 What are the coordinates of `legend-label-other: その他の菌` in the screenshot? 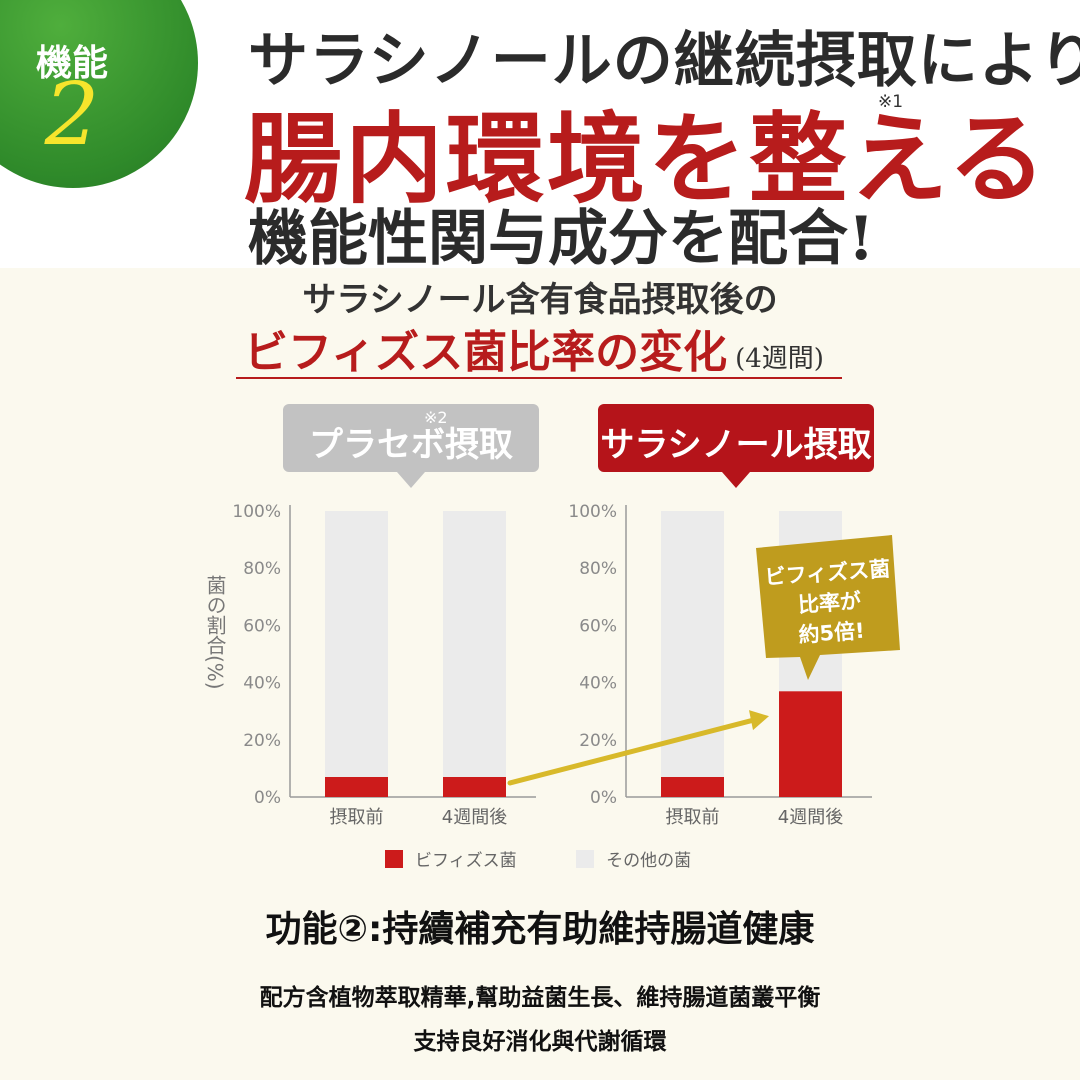 It's located at (649, 861).